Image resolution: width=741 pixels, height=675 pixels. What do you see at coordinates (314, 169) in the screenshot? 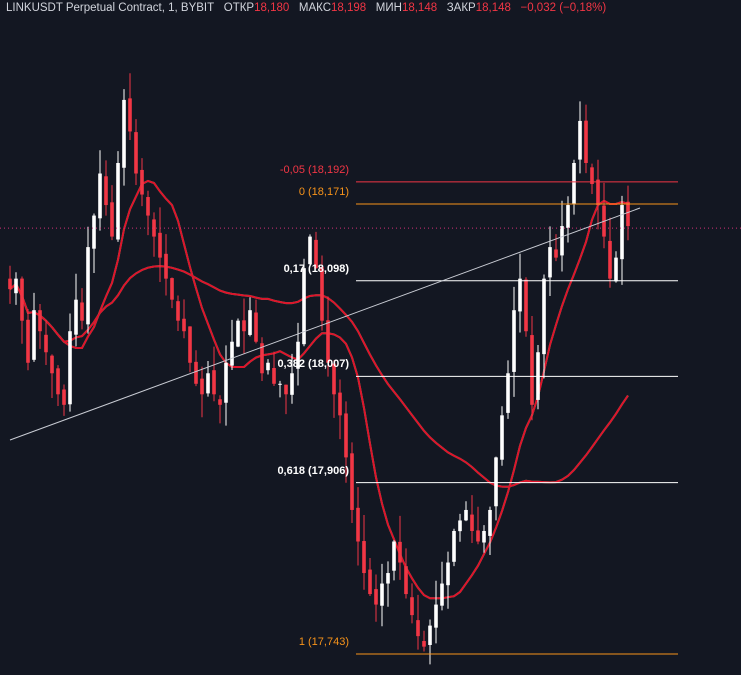
I see `fib-level-label: -0,05 (18,192)` at bounding box center [314, 169].